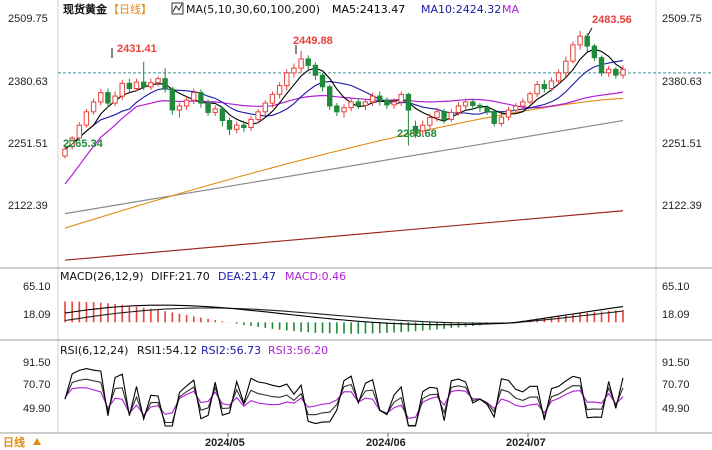 This screenshot has height=450, width=712. What do you see at coordinates (417, 134) in the screenshot?
I see `annotation-low-2: 2286.68` at bounding box center [417, 134].